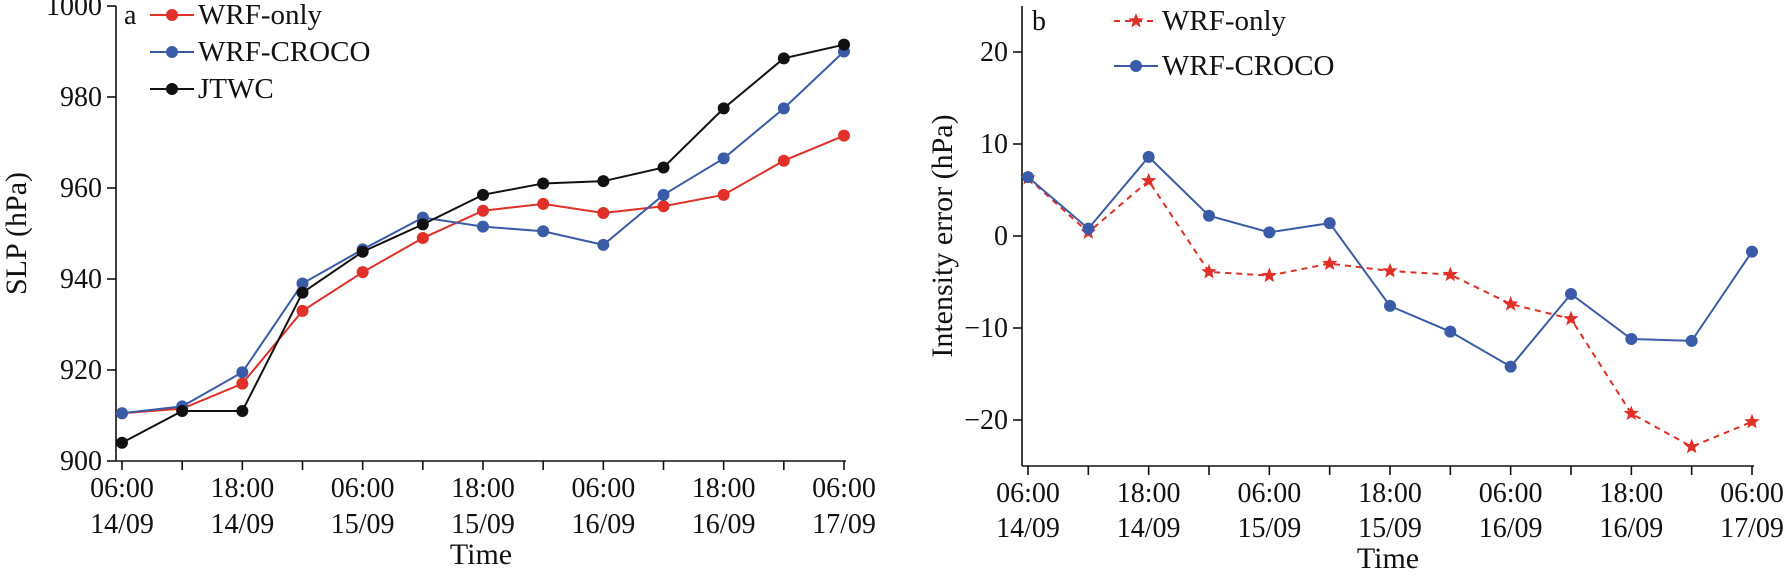 The width and height of the screenshot is (1788, 575). I want to click on y-tick-label: −10, so click(986, 328).